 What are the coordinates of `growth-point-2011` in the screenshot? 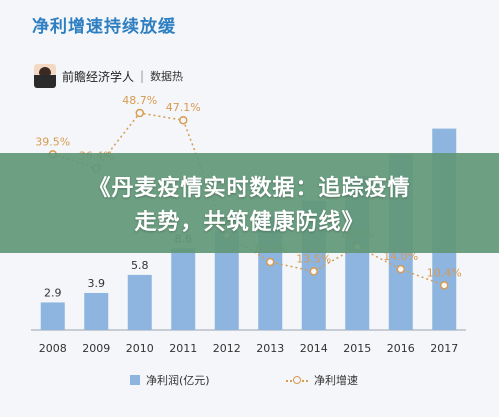 It's located at (183, 120).